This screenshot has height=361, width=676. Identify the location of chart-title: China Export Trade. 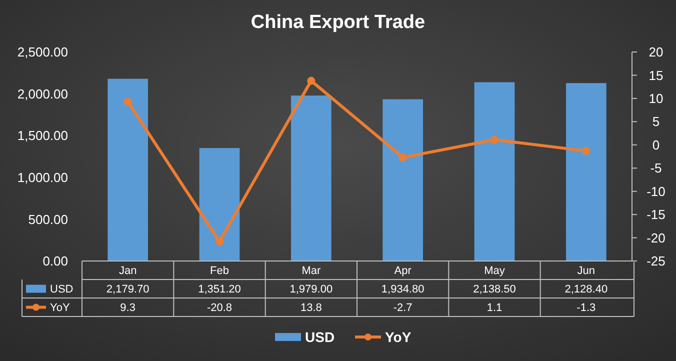
(338, 22).